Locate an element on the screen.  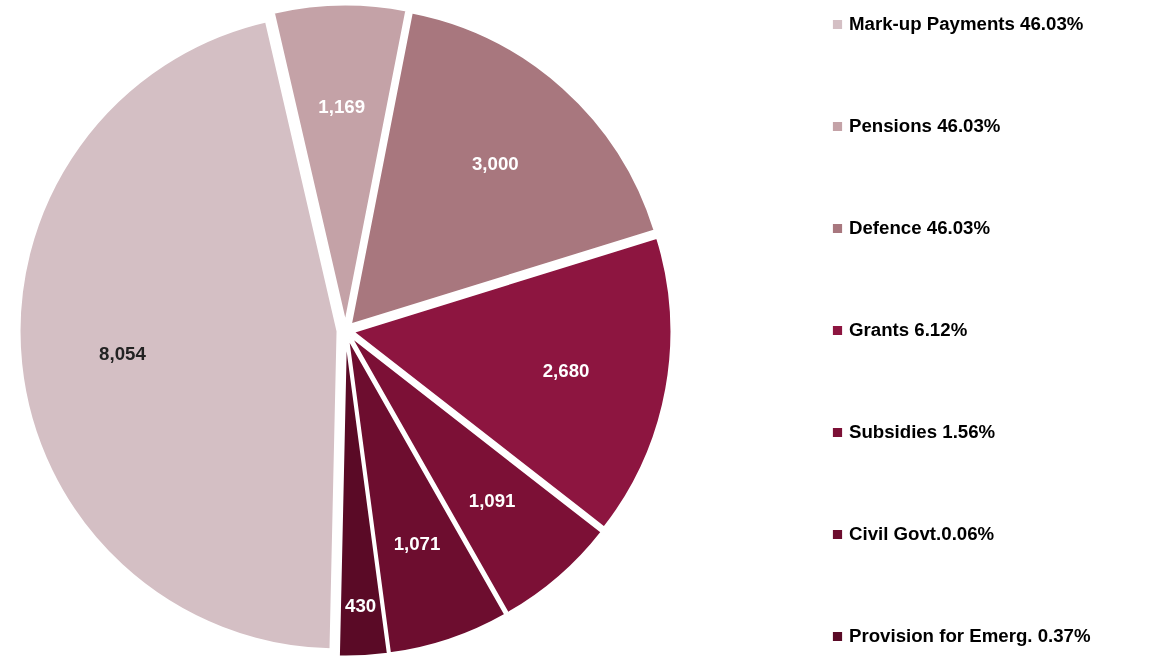
data-label: 430 is located at coordinates (361, 605).